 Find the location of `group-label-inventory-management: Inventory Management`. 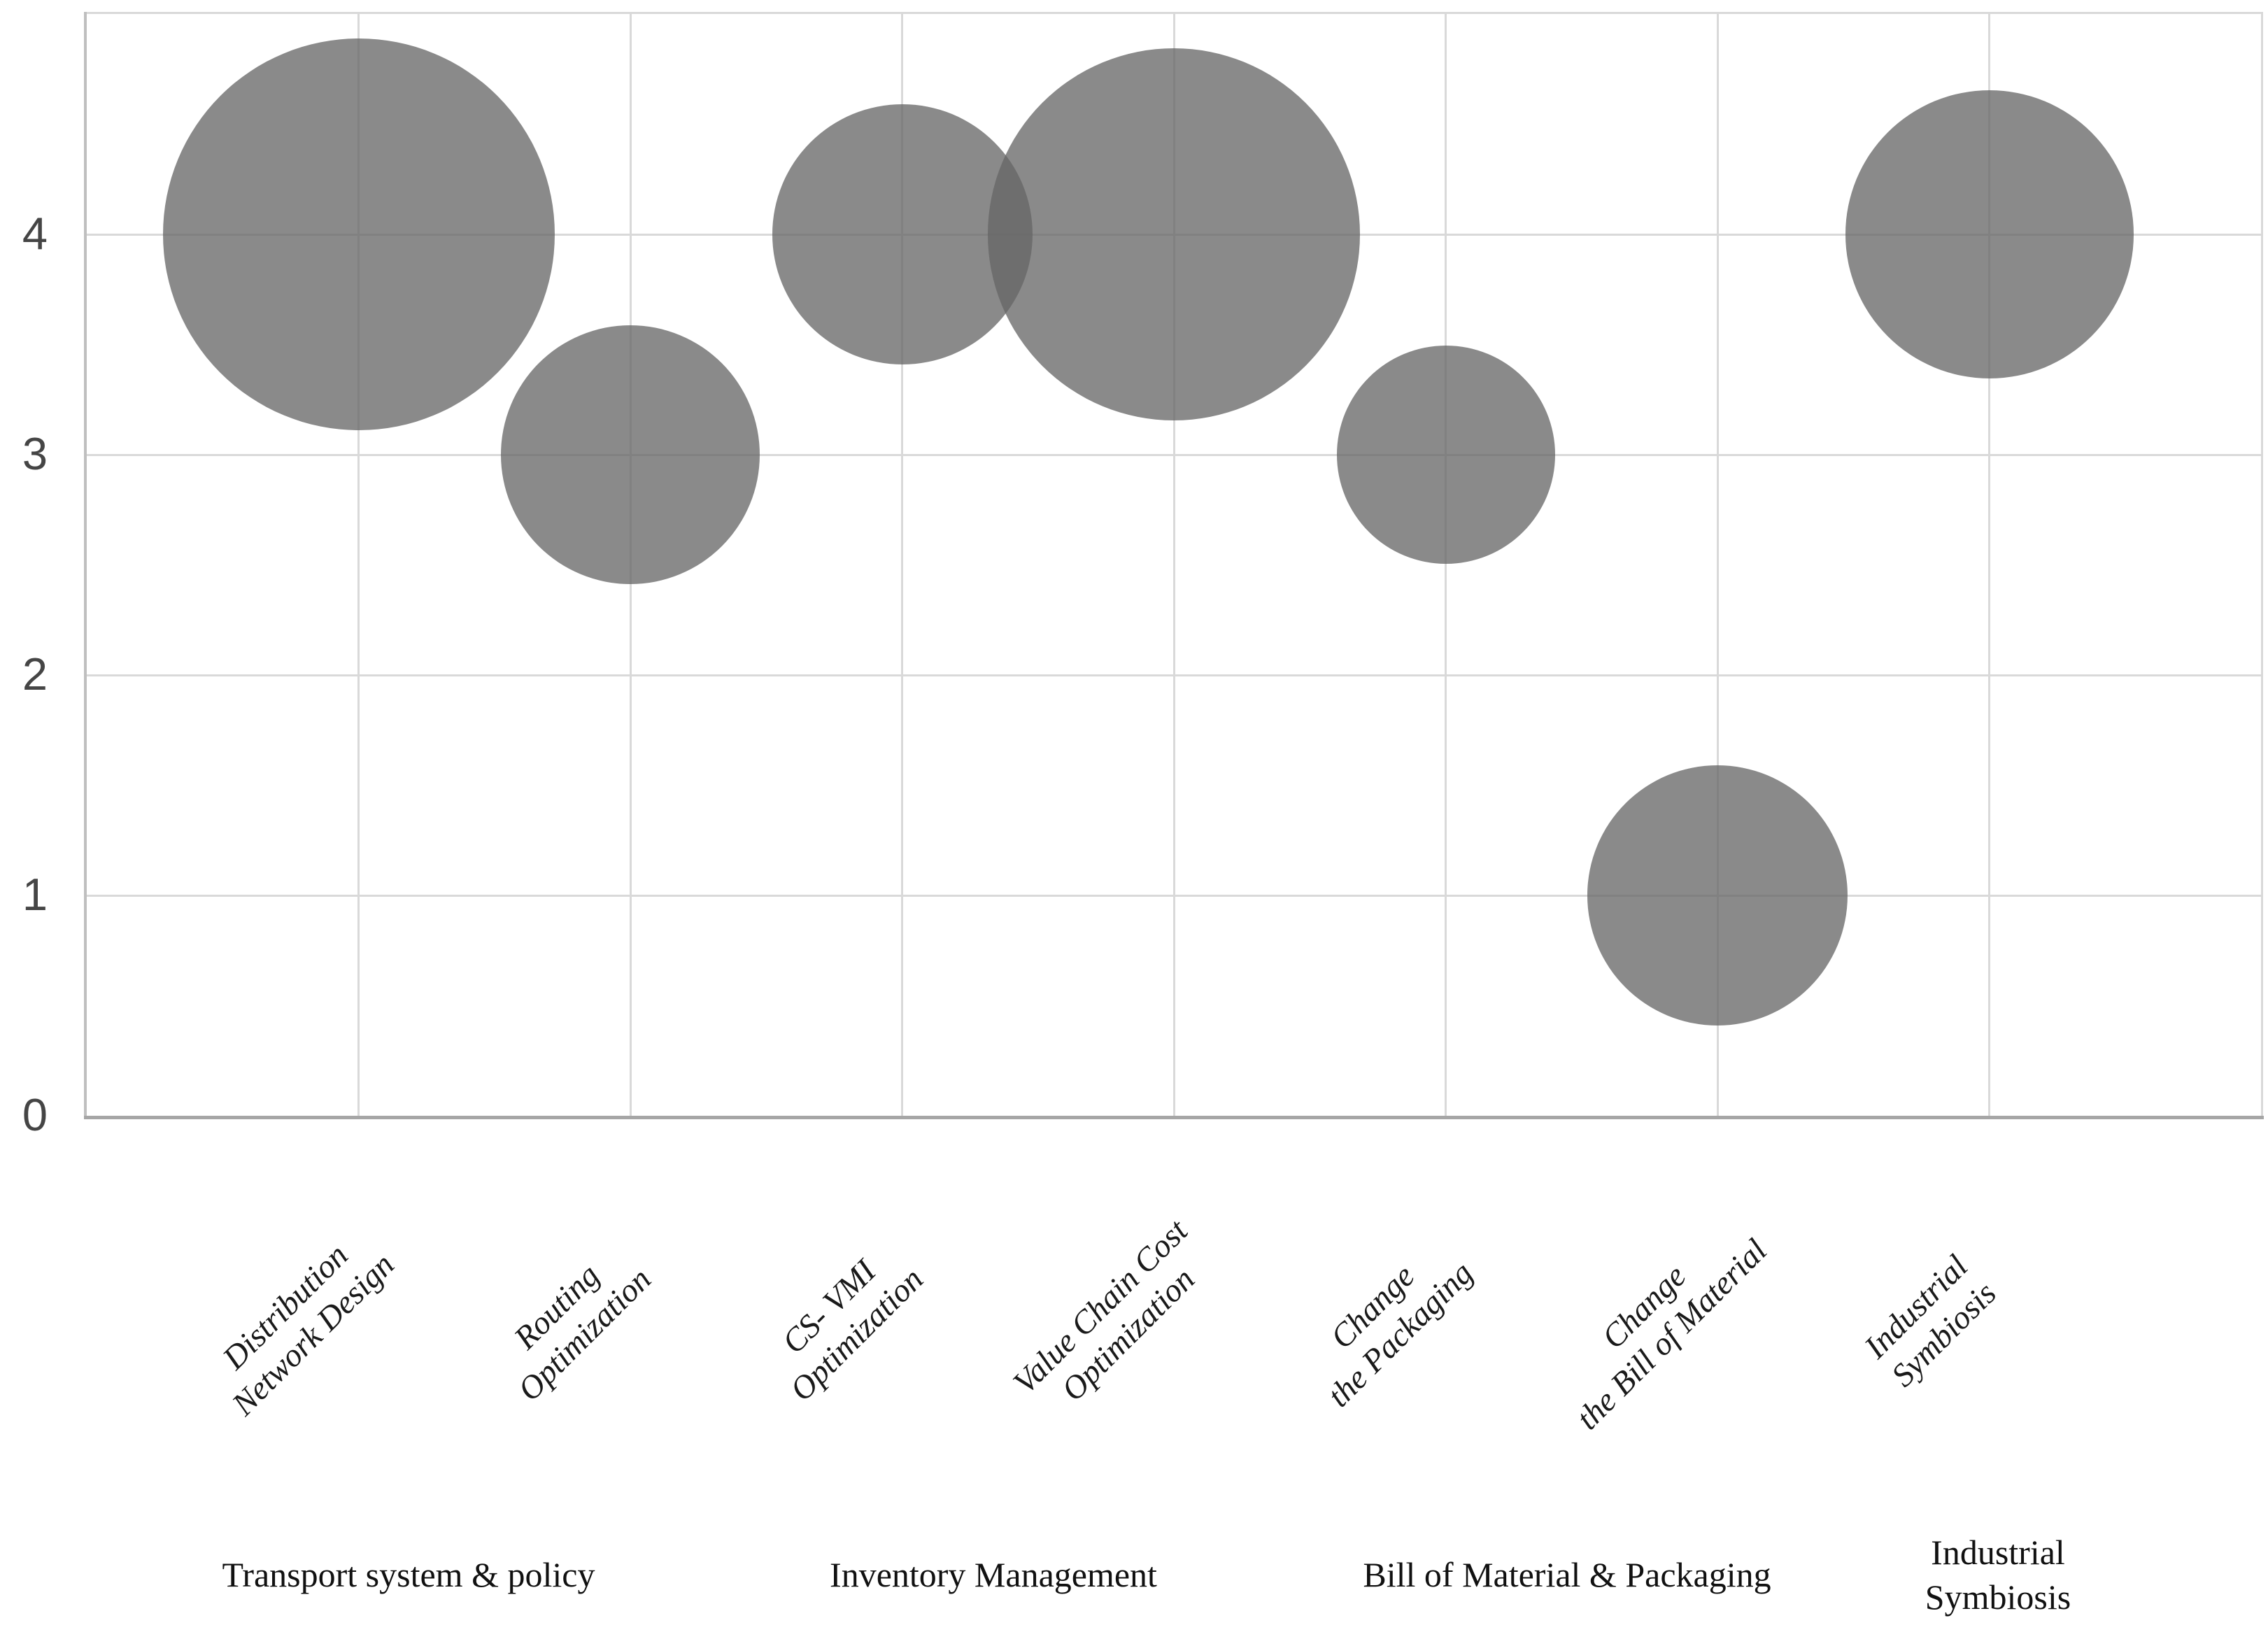

group-label-inventory-management: Inventory Management is located at coordinates (993, 1575).